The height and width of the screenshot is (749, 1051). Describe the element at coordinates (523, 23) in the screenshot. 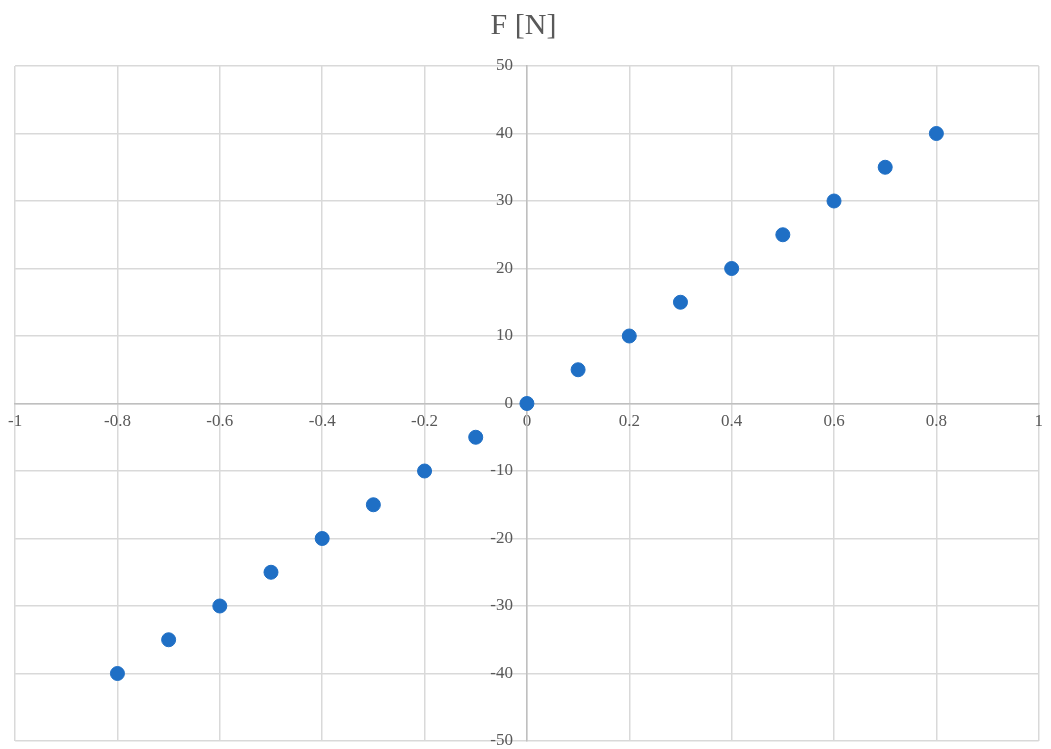

I see `chart-title: F [N]` at that location.